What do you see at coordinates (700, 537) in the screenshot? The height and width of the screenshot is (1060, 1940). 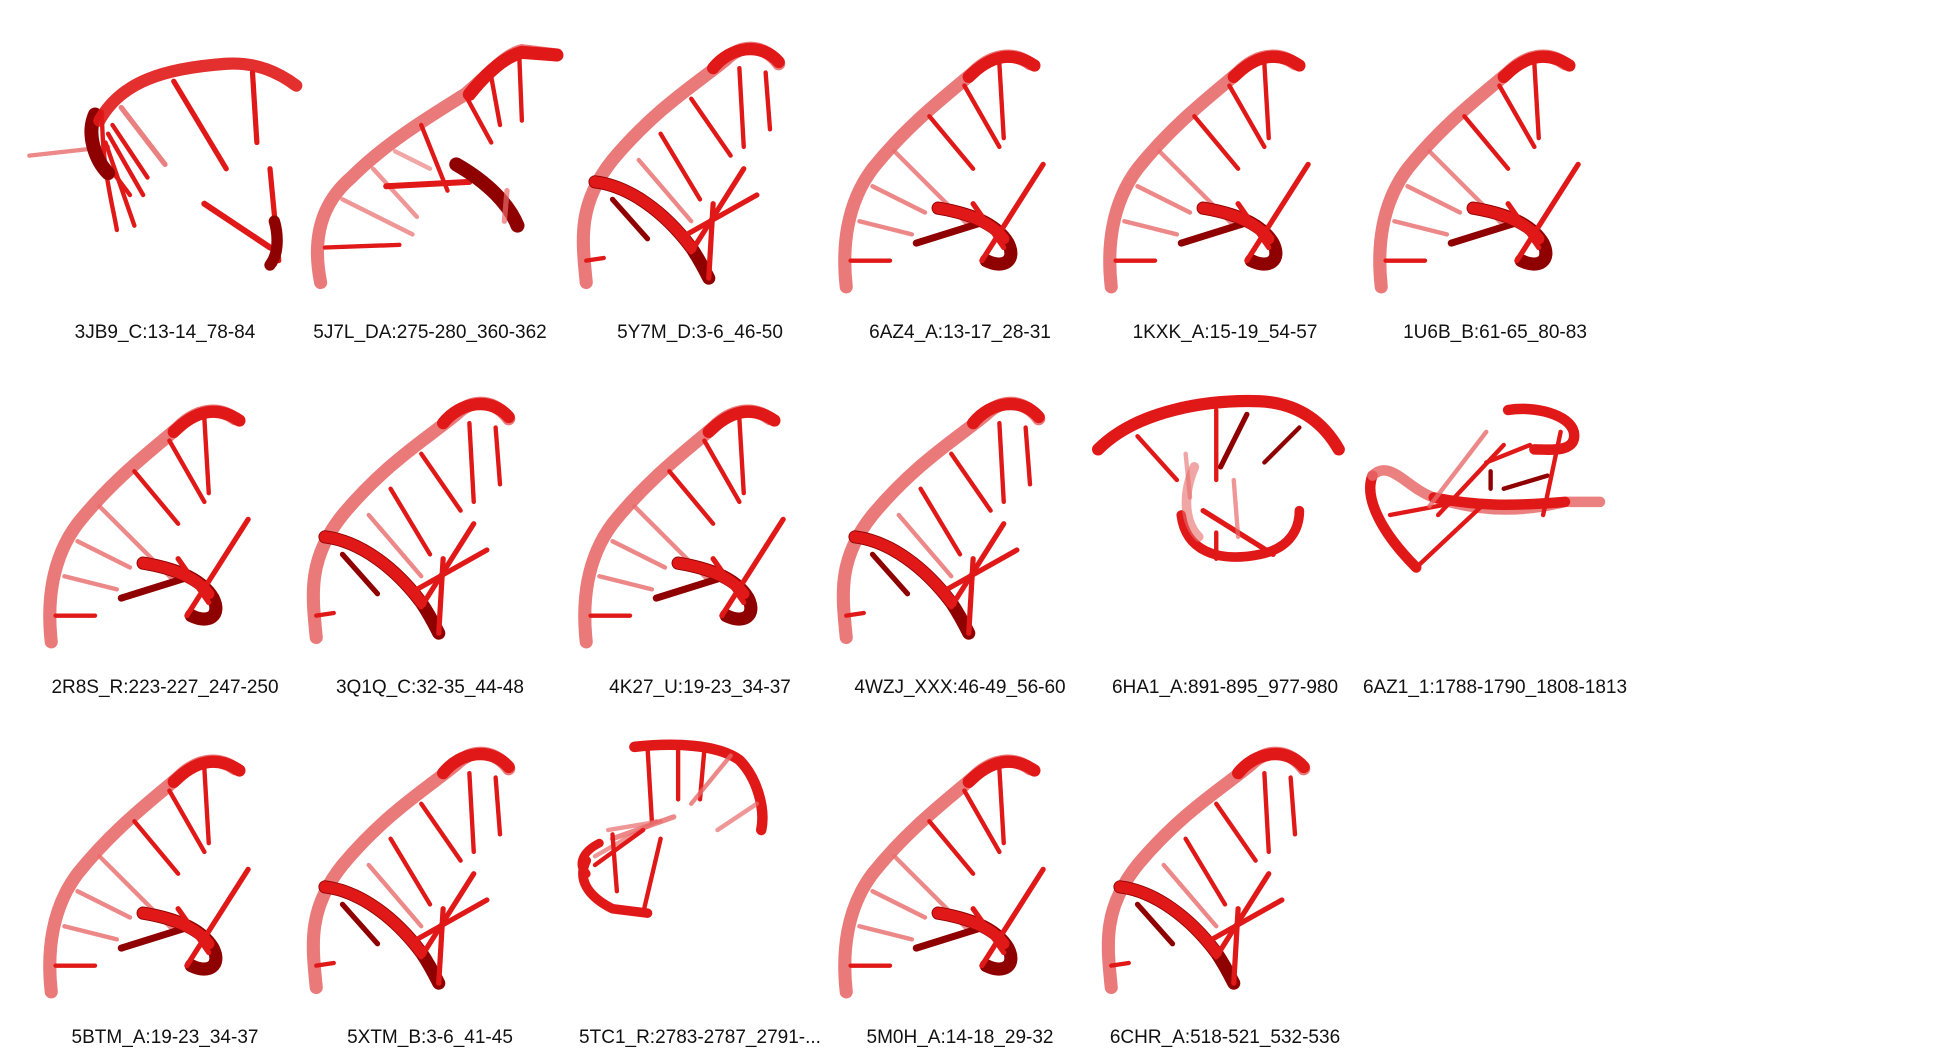 I see `structure-cell: 4K27_U:19-23_34-37` at bounding box center [700, 537].